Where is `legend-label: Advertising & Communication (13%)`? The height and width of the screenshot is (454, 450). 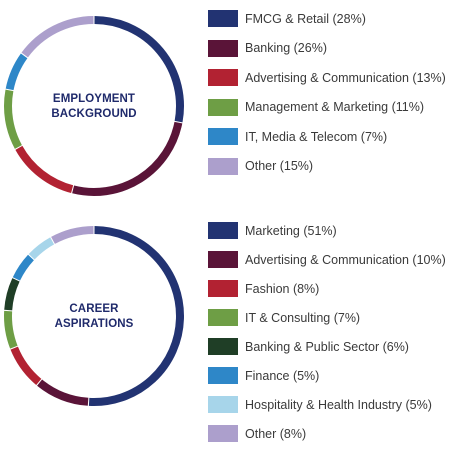
legend-label: Advertising & Communication (13%) is located at coordinates (345, 77).